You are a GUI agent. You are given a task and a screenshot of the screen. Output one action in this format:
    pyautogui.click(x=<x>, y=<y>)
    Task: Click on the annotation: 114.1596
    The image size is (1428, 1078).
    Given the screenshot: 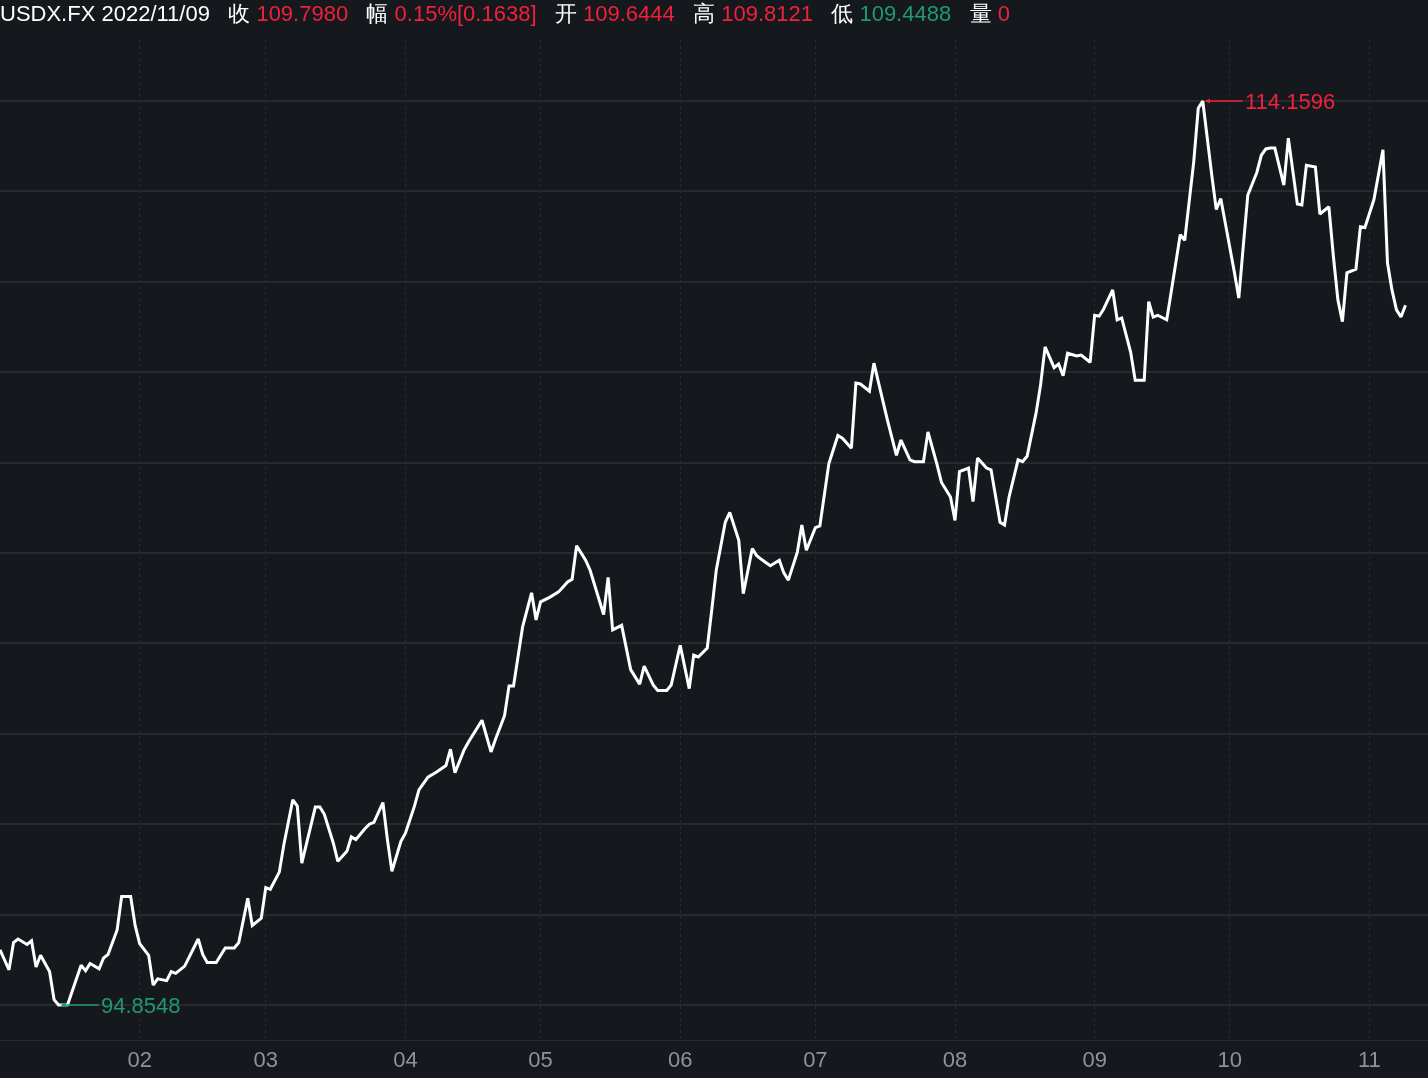 What is the action you would take?
    pyautogui.click(x=1290, y=101)
    